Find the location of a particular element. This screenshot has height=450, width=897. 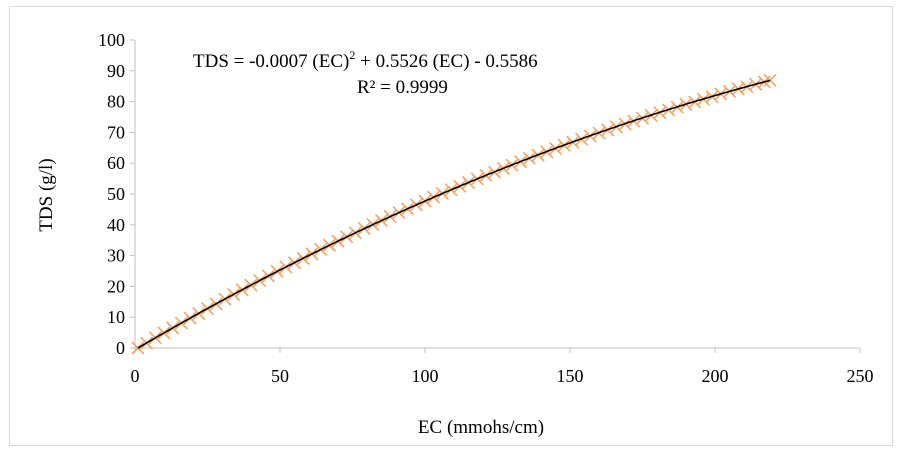

y-tick-label: 50 is located at coordinates (116, 194).